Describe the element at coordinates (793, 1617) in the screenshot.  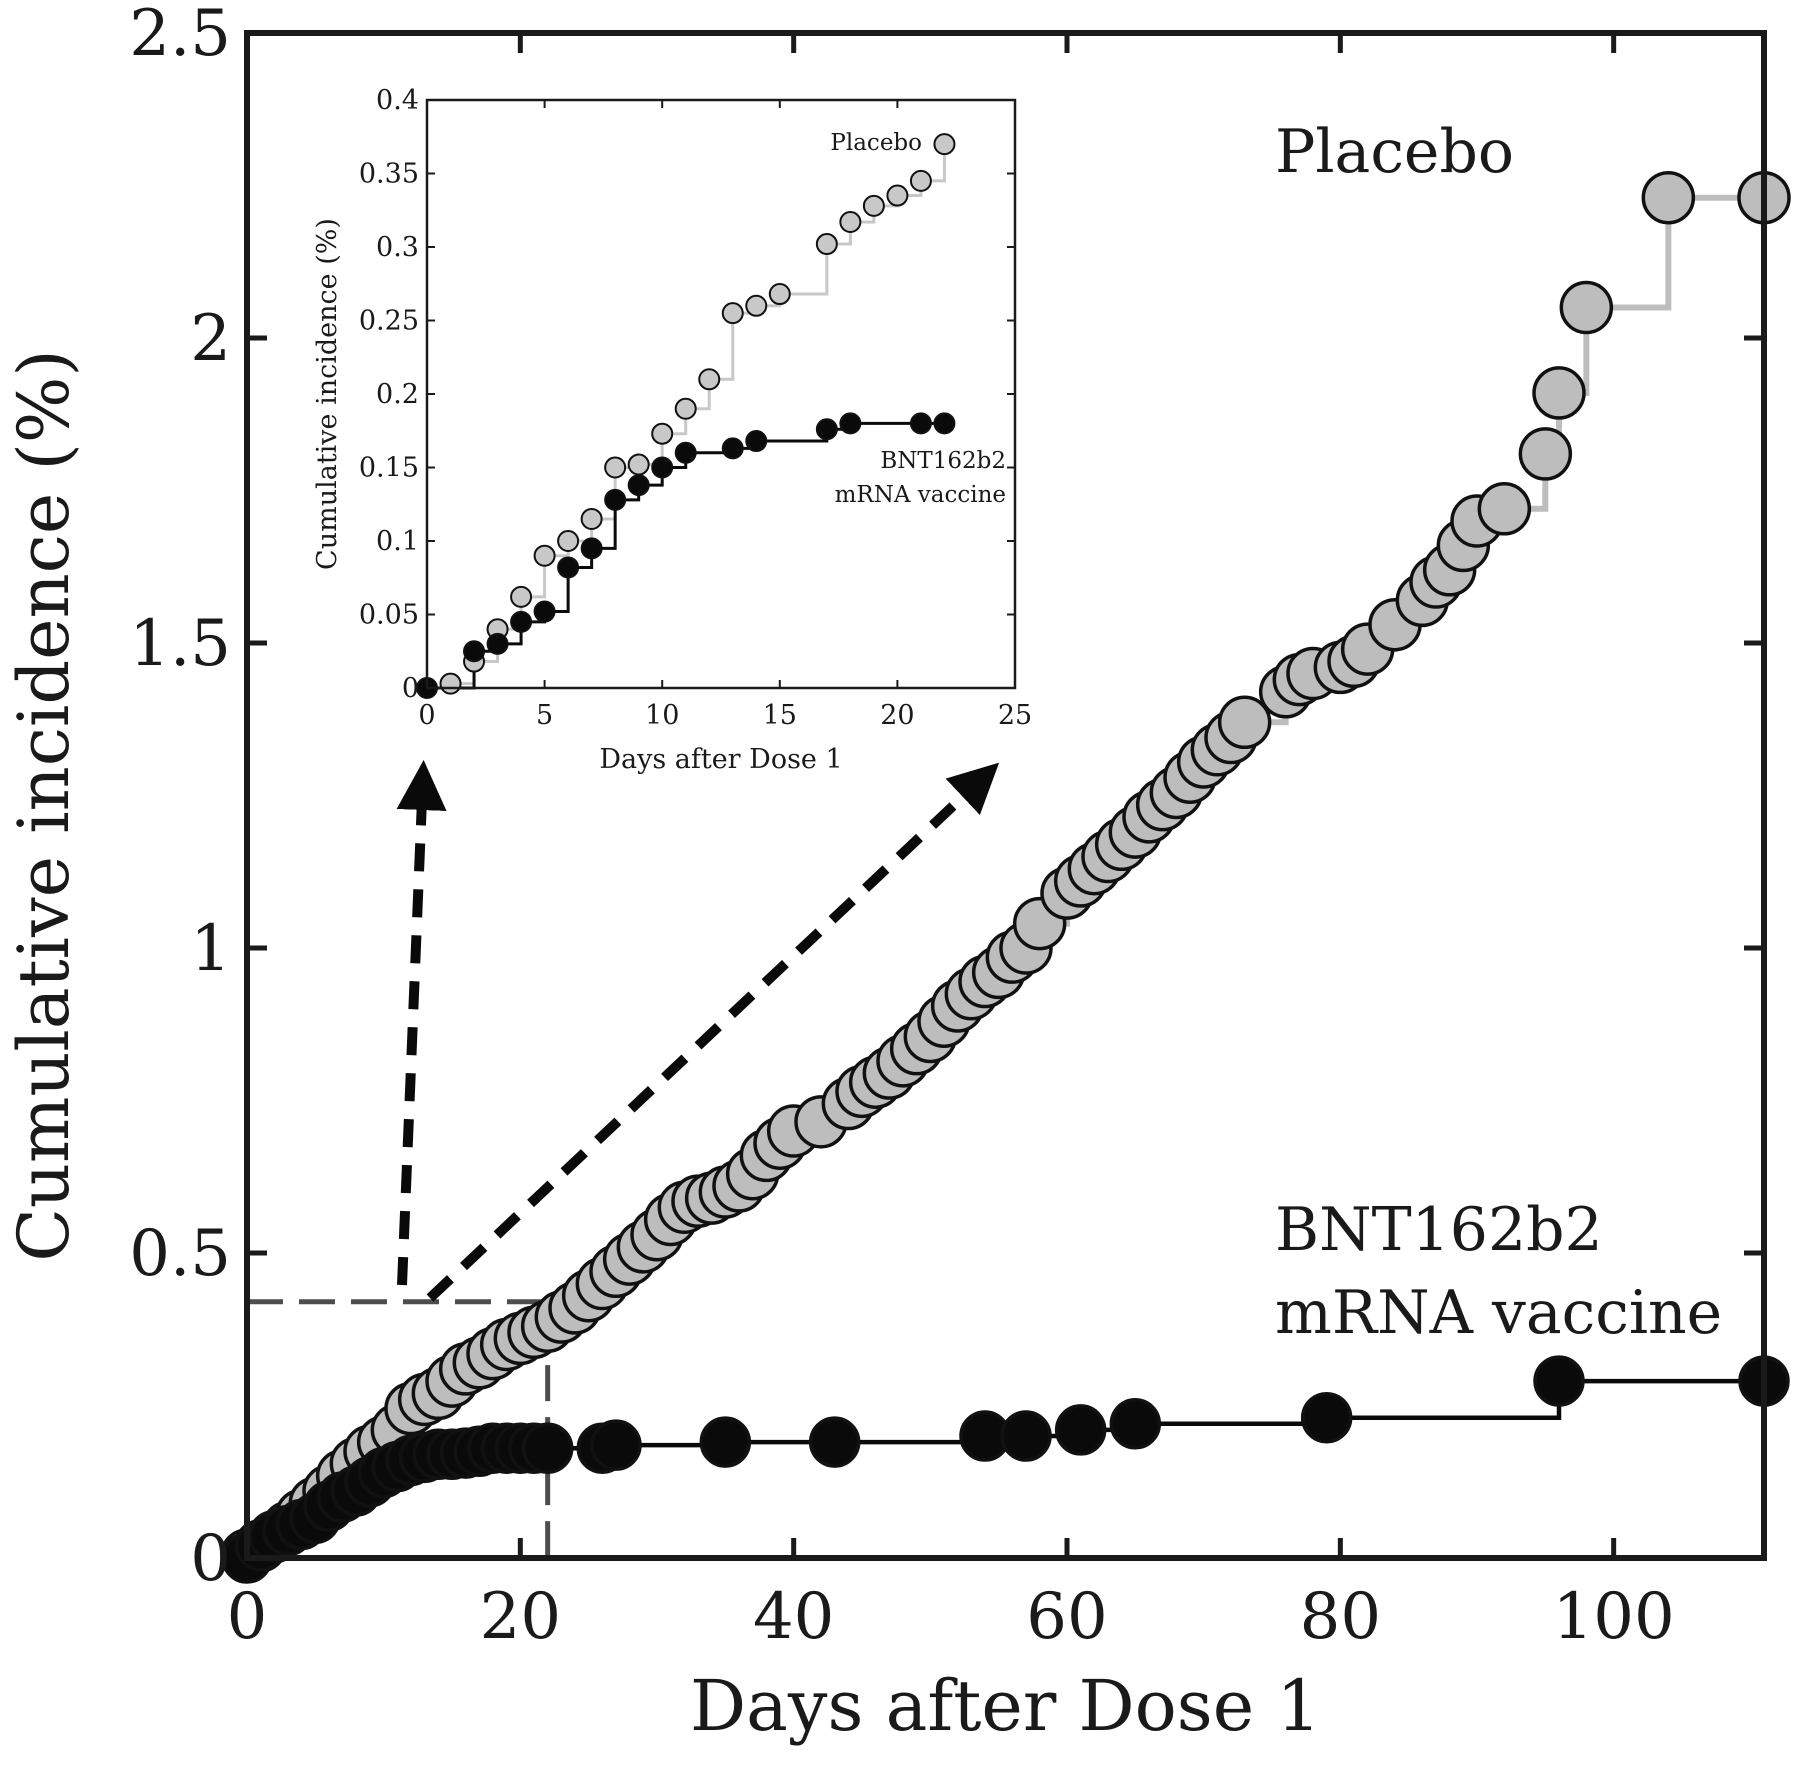
I see `main-x-tick-label: 40` at that location.